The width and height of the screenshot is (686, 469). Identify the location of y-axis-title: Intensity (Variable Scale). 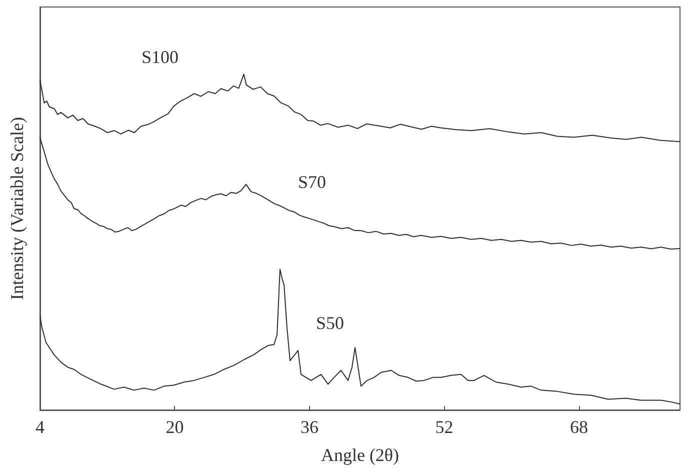
(17, 208).